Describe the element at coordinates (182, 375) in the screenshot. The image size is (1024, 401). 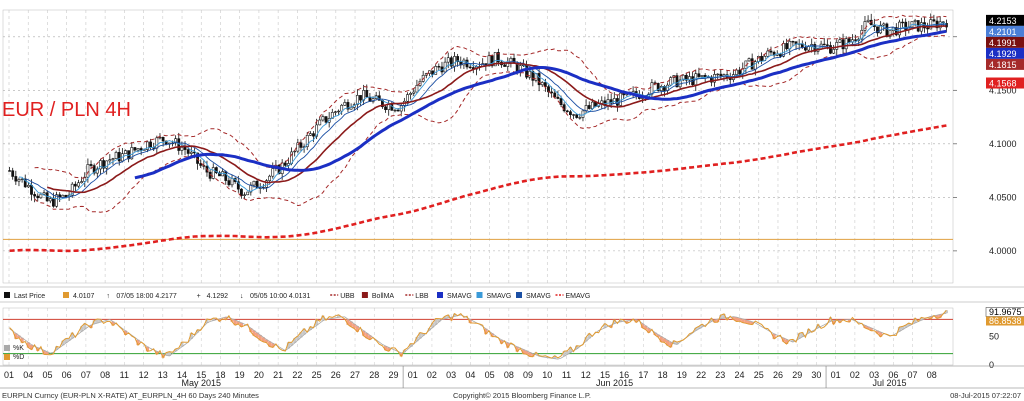
I see `x-day-label: 14` at that location.